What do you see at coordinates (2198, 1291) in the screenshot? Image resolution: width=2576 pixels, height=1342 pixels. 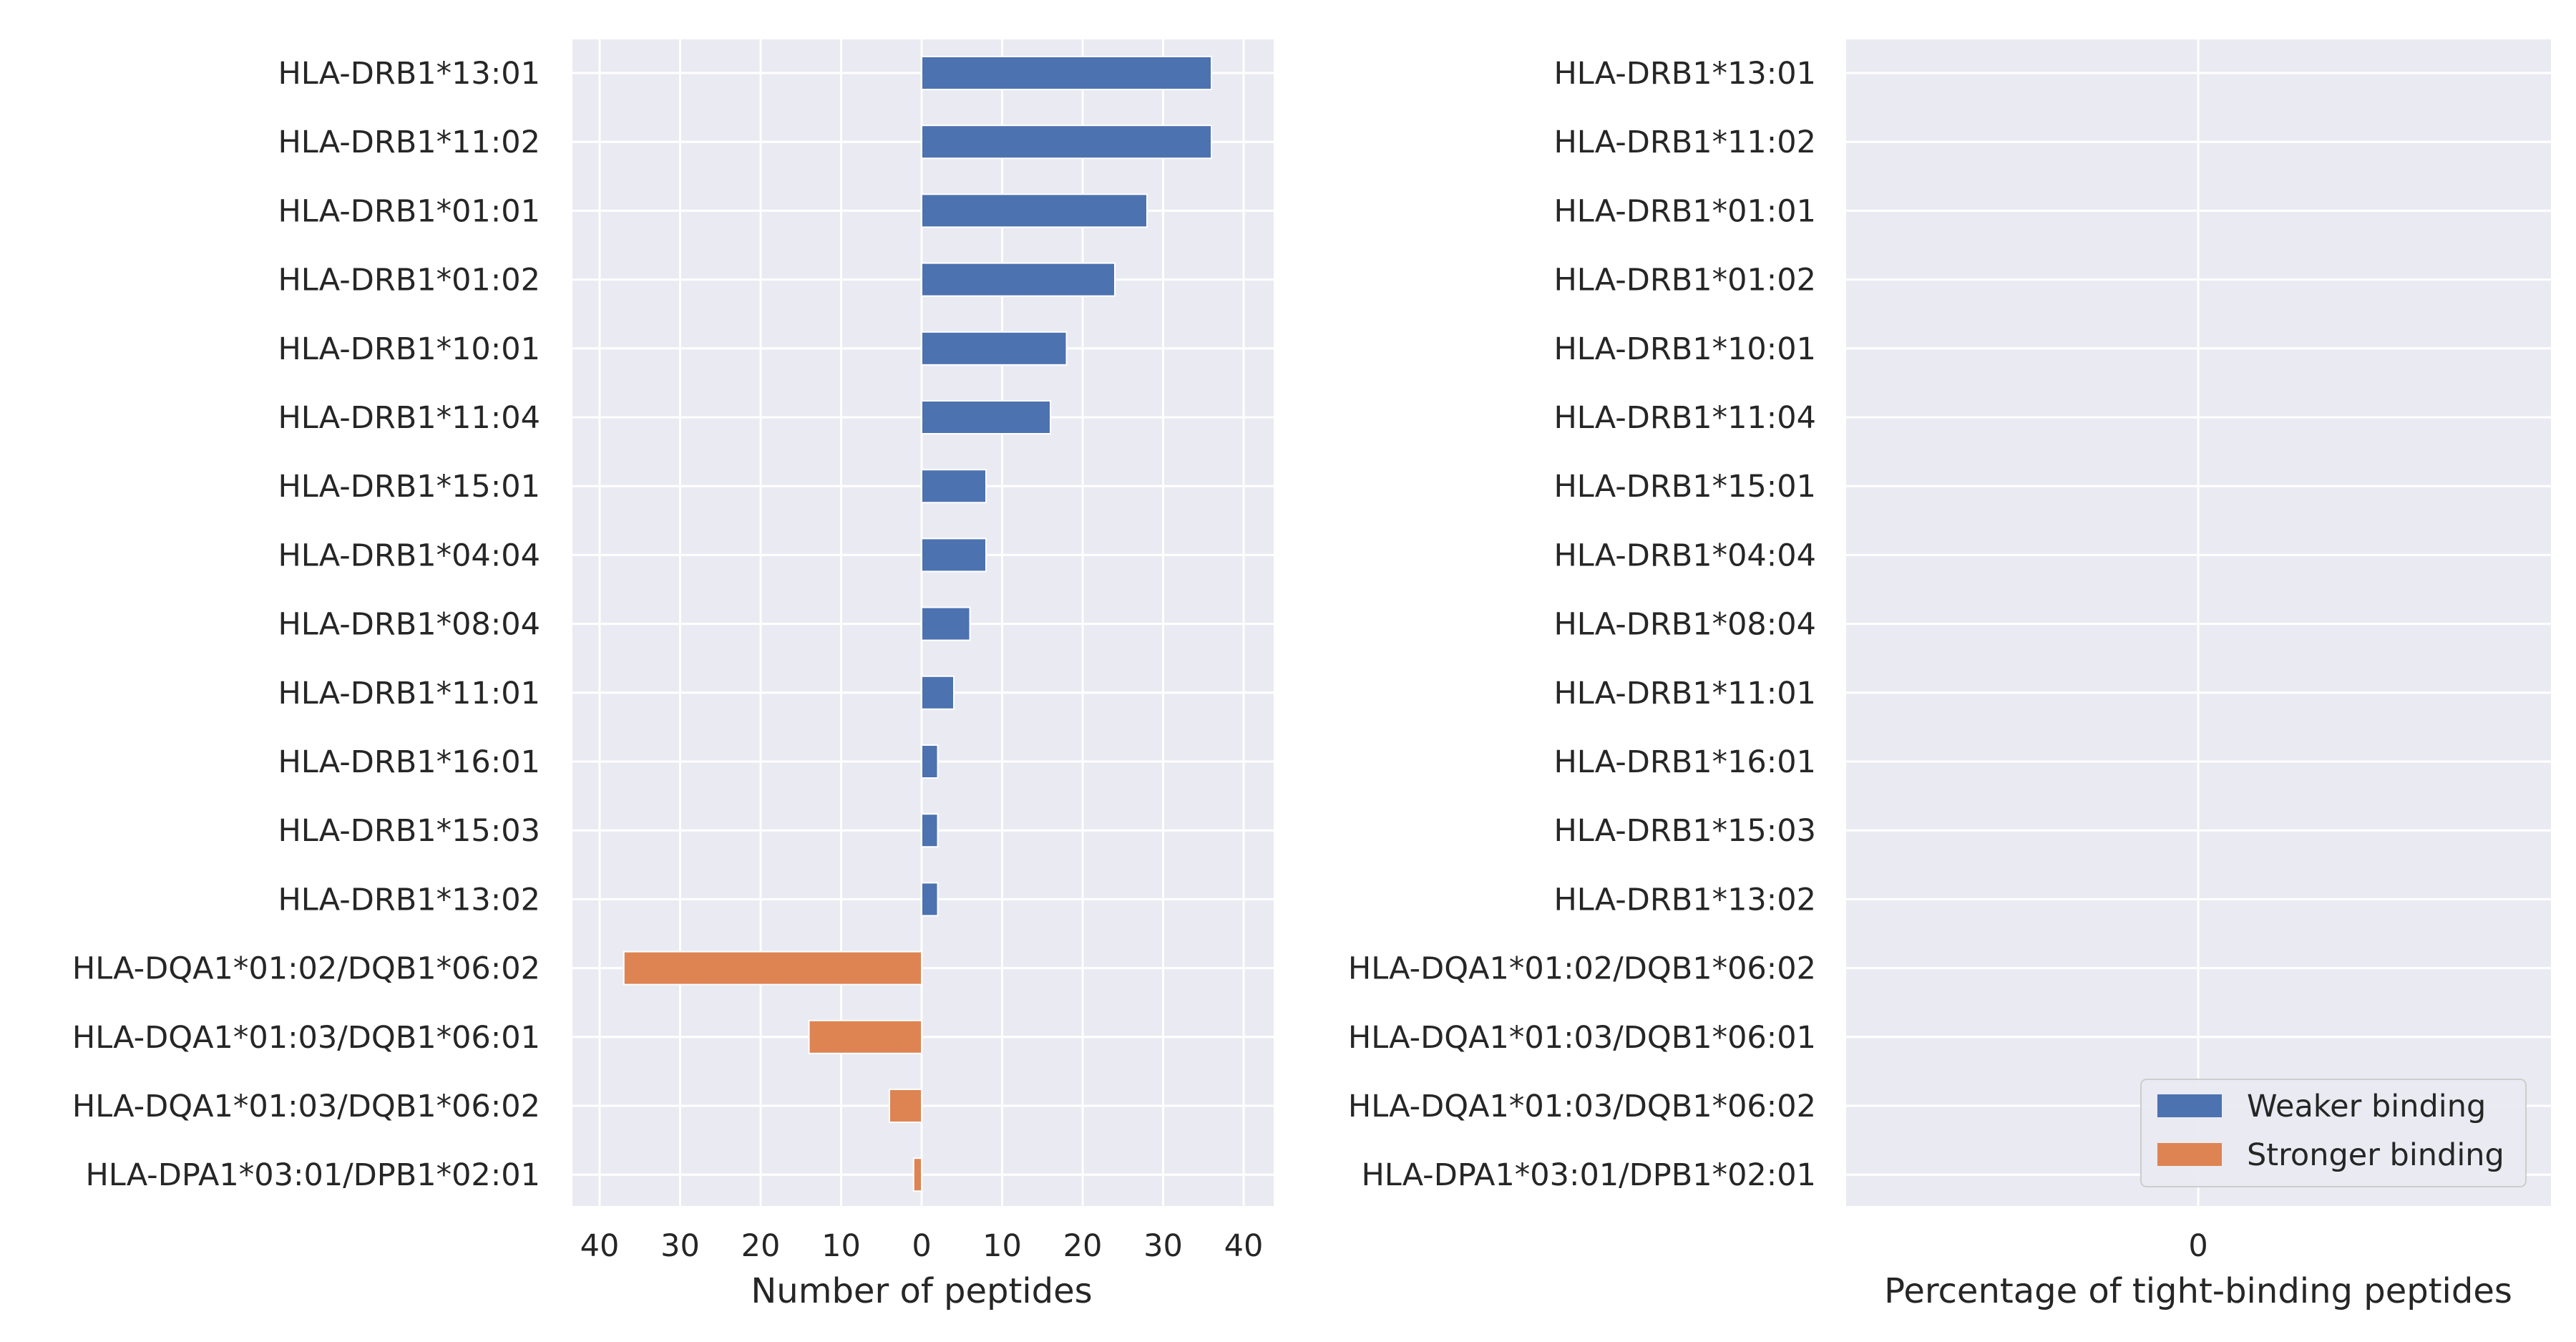 I see `right-x-axis-label: Percentage of tight-binding peptides` at bounding box center [2198, 1291].